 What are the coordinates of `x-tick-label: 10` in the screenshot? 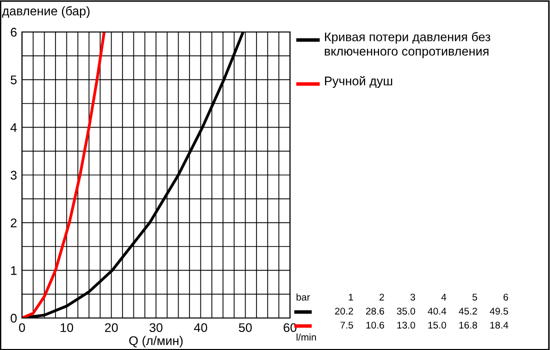 It's located at (67, 327).